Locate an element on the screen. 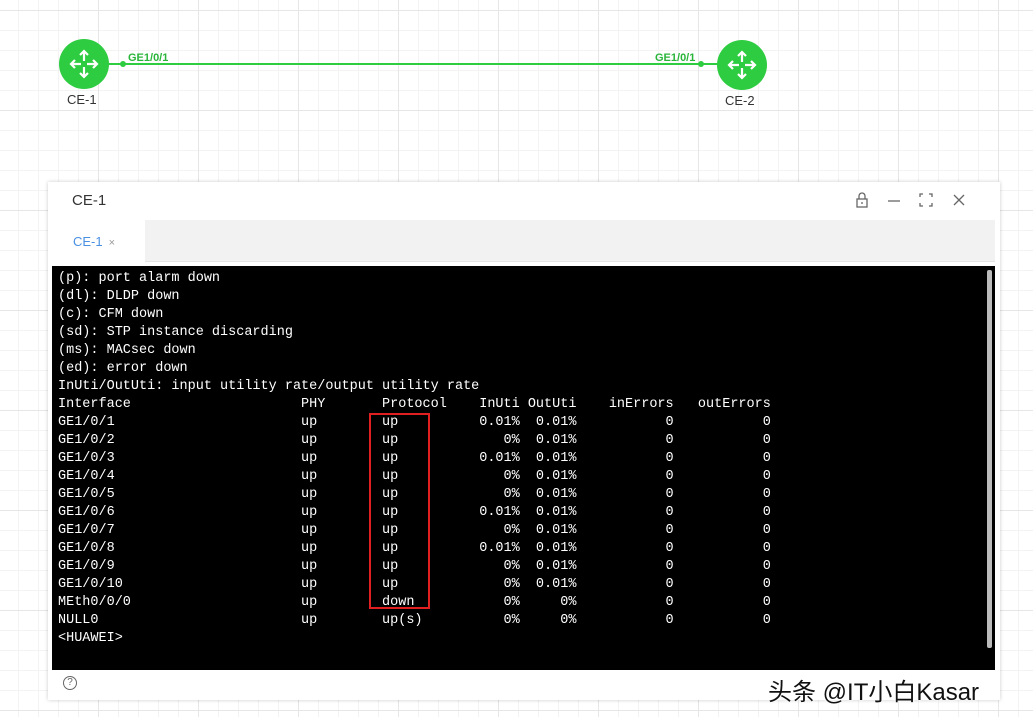  header-cell-1: PHY is located at coordinates (313, 404).